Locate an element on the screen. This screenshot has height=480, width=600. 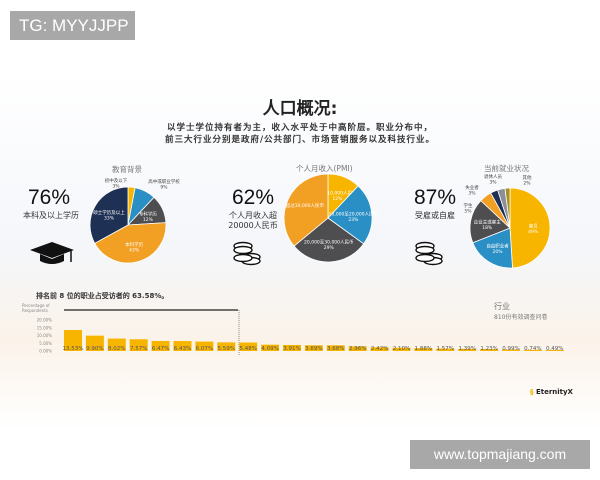
bar-value-label: 8.02% is located at coordinates (116, 349).